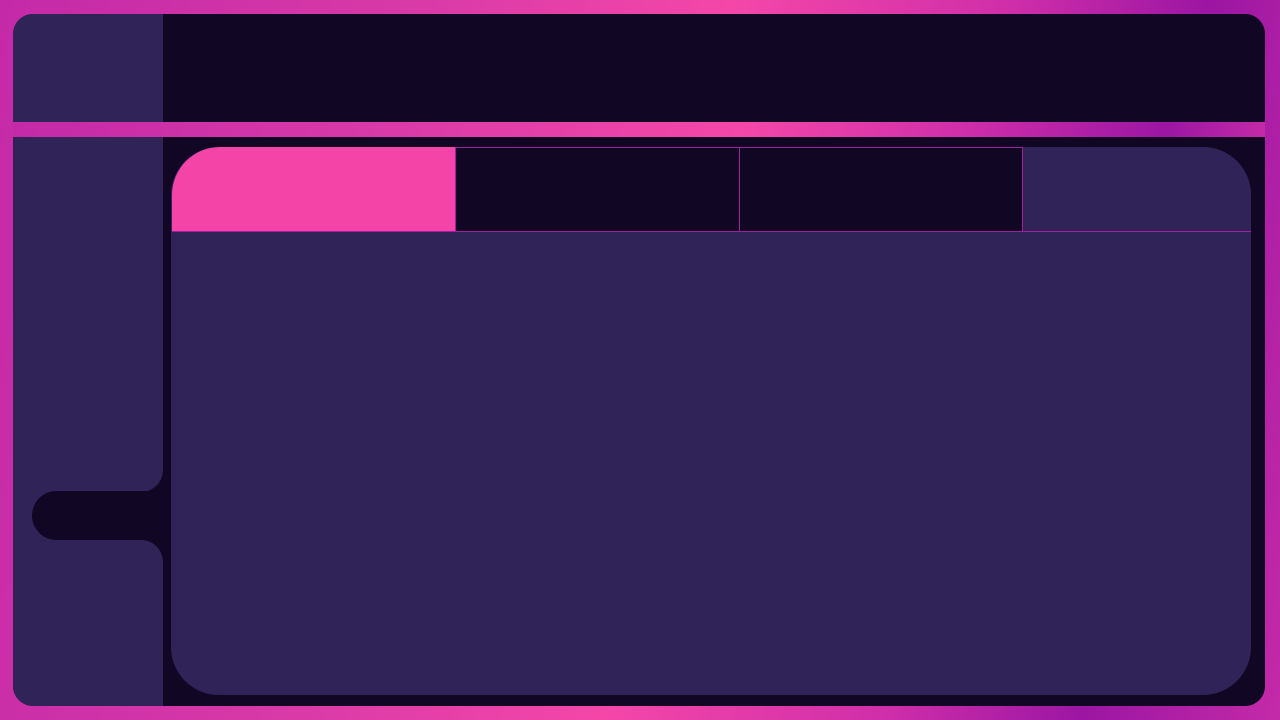 This screenshot has height=720, width=1280. What do you see at coordinates (97, 515) in the screenshot?
I see `sidebar-selected-item` at bounding box center [97, 515].